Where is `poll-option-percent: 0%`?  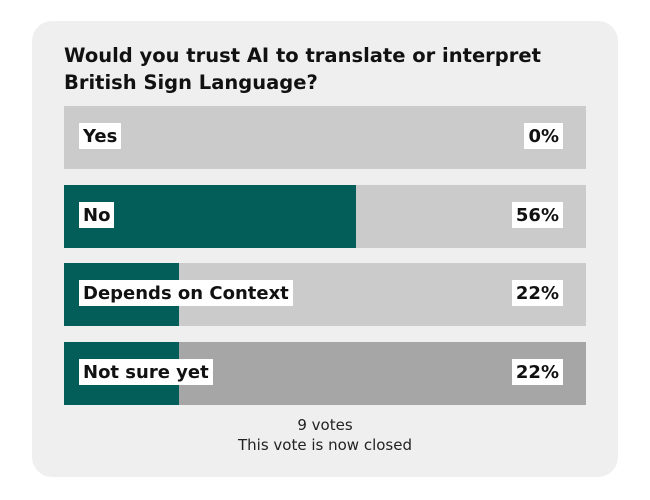
poll-option-percent: 0% is located at coordinates (543, 136).